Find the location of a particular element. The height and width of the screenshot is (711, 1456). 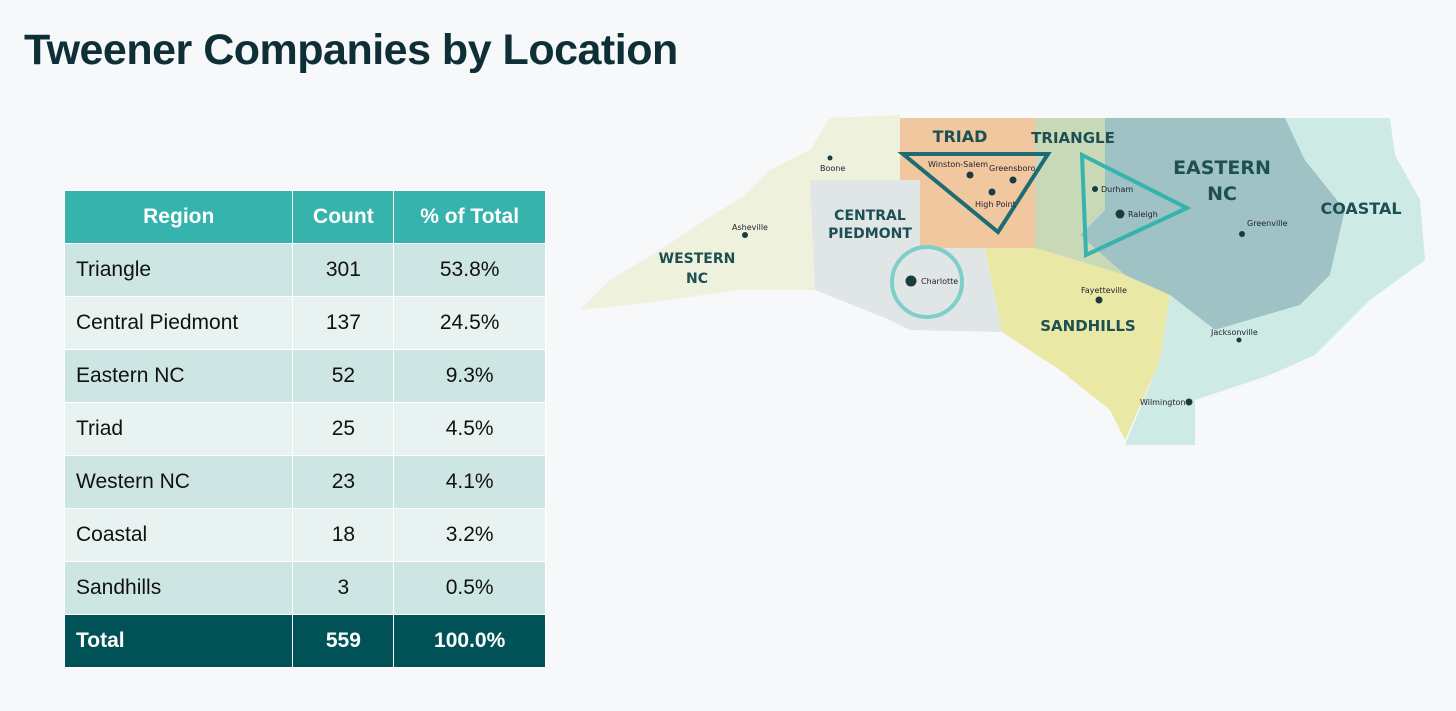

column-header-percent: % of Total is located at coordinates (469, 217).